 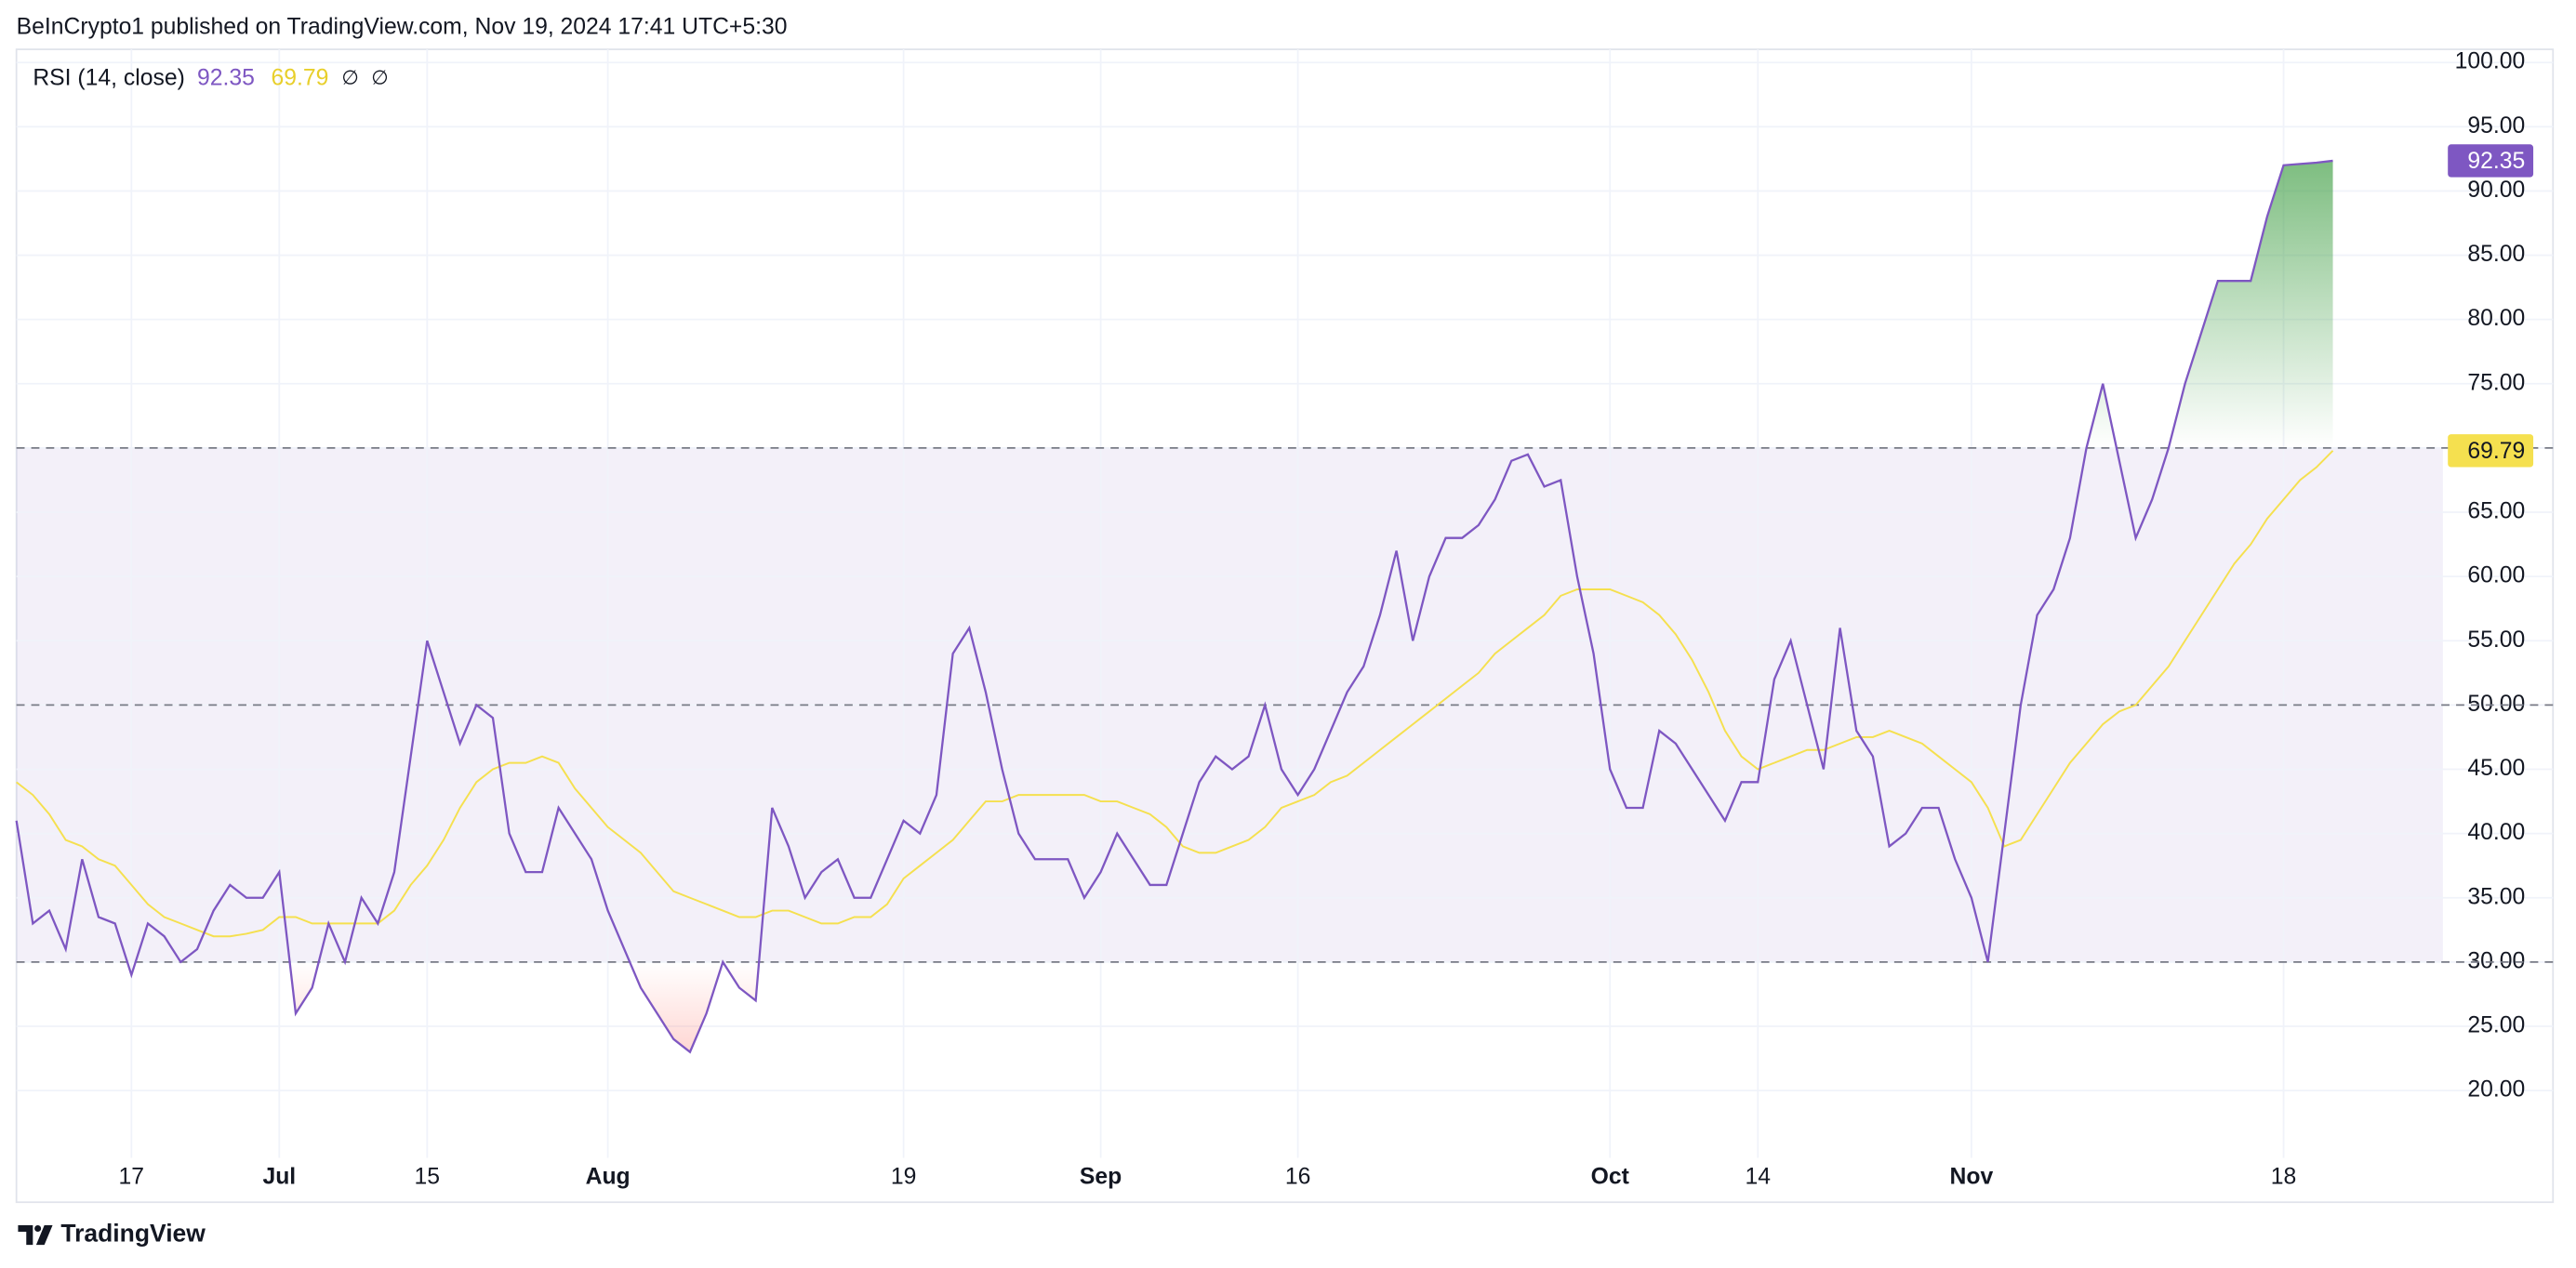 I want to click on y-tick-label: 45.00, so click(x=2496, y=768).